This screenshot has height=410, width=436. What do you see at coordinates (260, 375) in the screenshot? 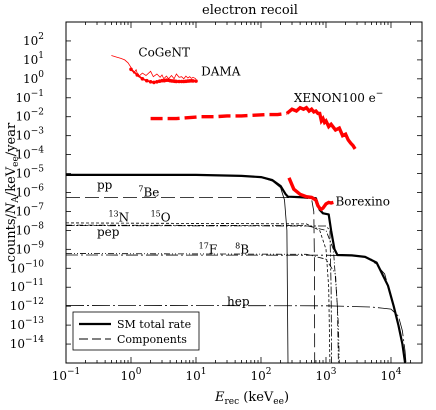
I see `x-tick-label: 10²` at bounding box center [260, 375].